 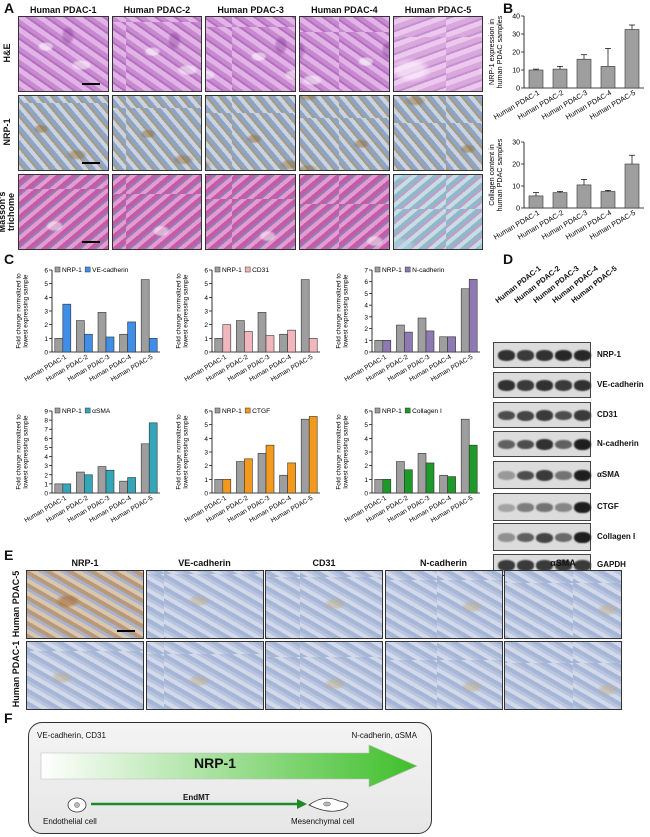 I want to click on panel-label-a: A, so click(x=9, y=8).